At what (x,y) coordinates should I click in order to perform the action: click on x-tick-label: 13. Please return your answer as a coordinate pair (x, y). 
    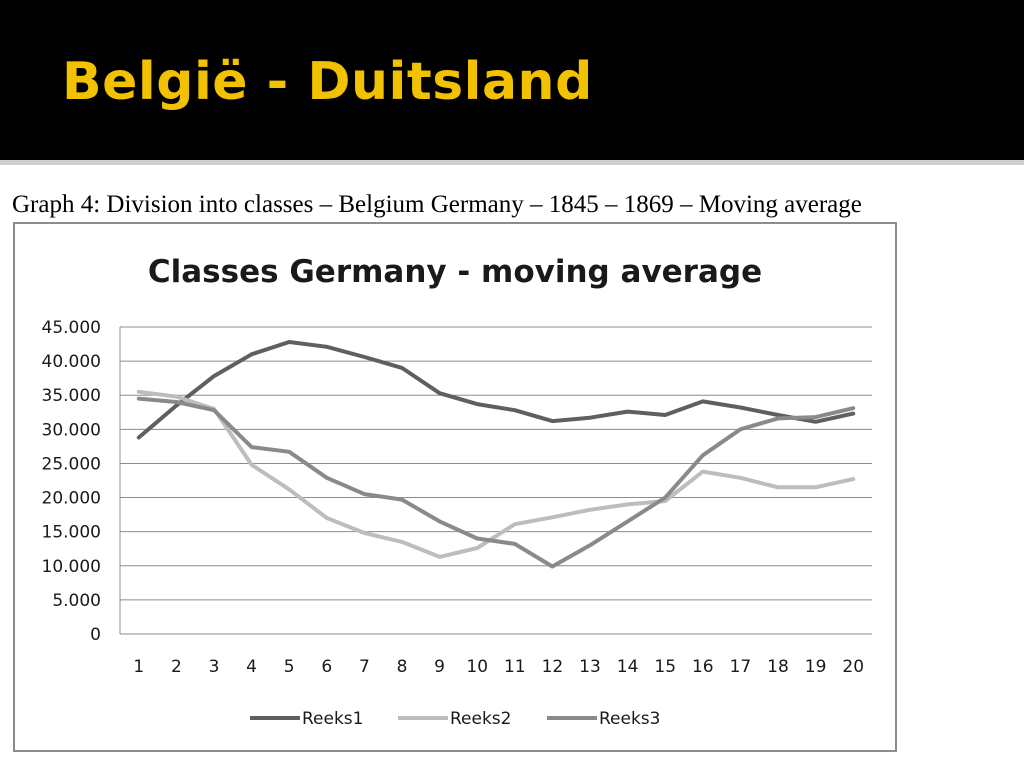
    Looking at the image, I should click on (590, 667).